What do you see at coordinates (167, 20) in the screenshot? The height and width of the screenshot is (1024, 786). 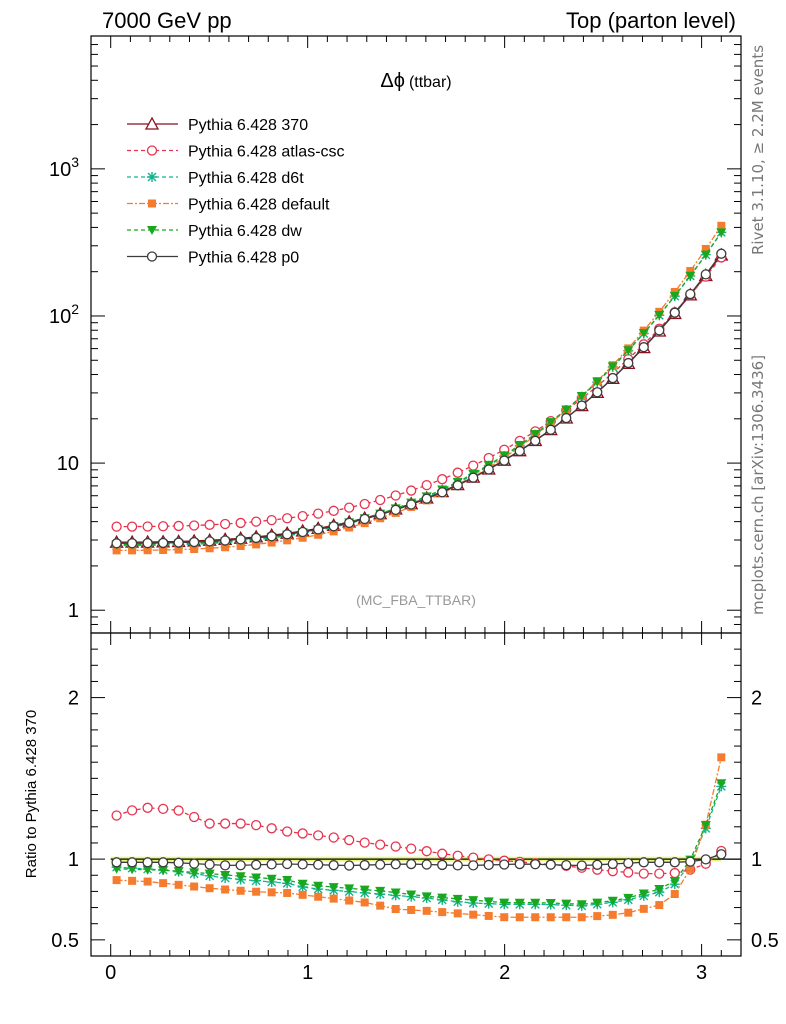 I see `header-left: 7000 GeV pp` at bounding box center [167, 20].